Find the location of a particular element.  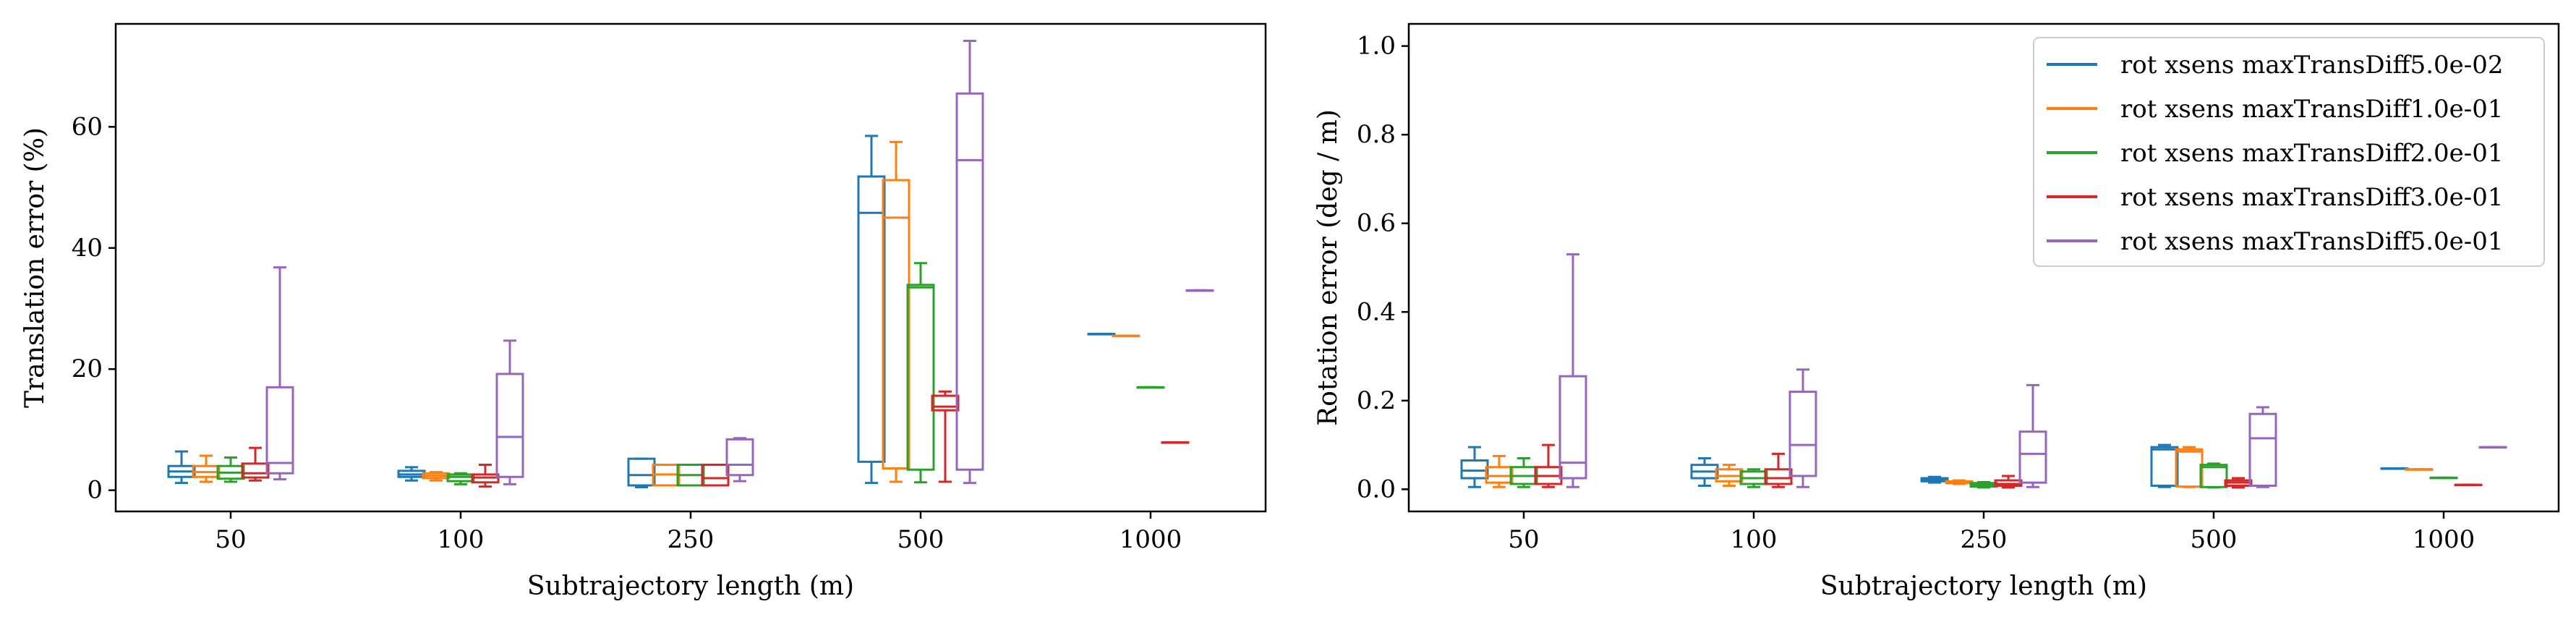

legend-label-2: rot xsens maxTransDiff1.0e-01 is located at coordinates (2312, 110).